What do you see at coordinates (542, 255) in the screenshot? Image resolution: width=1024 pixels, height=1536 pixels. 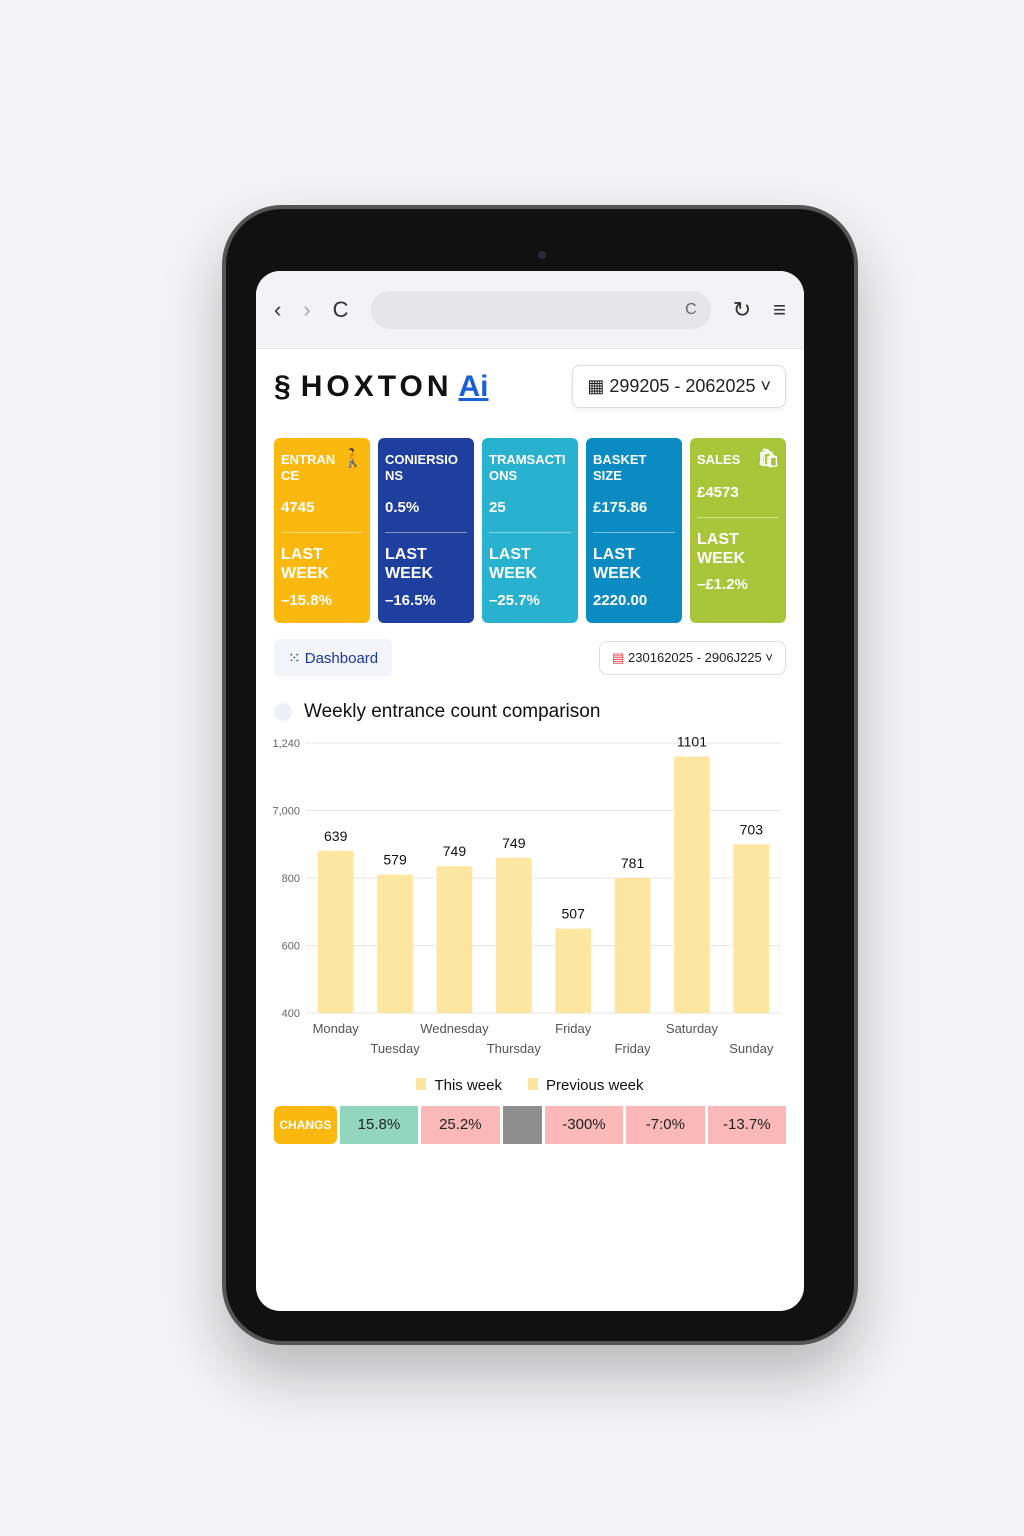 I see `camera` at bounding box center [542, 255].